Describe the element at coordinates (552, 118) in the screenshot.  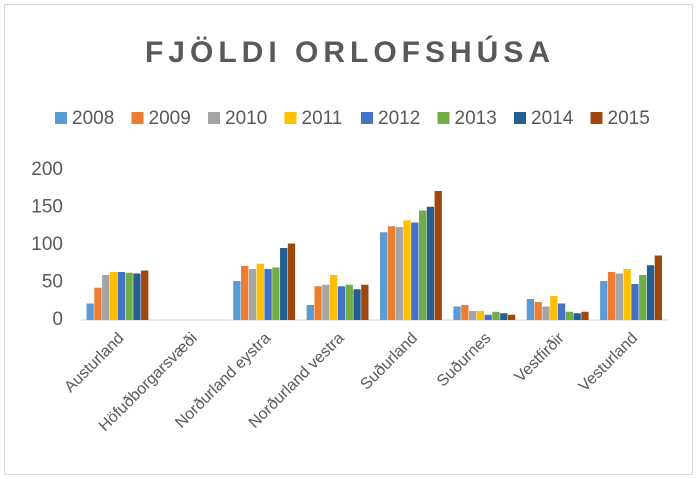
I see `legend-label: 2014` at that location.